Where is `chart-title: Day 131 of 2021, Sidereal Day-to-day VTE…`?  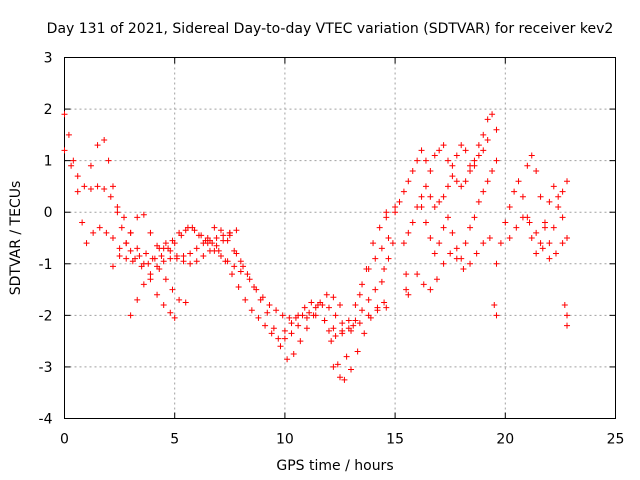
chart-title: Day 131 of 2021, Sidereal Day-to-day VTE… is located at coordinates (330, 29).